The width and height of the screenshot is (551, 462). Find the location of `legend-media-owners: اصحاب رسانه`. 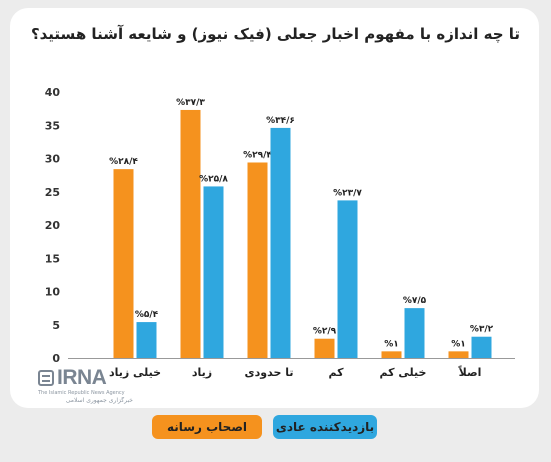

legend-media-owners: اصحاب رسانه is located at coordinates (207, 427).